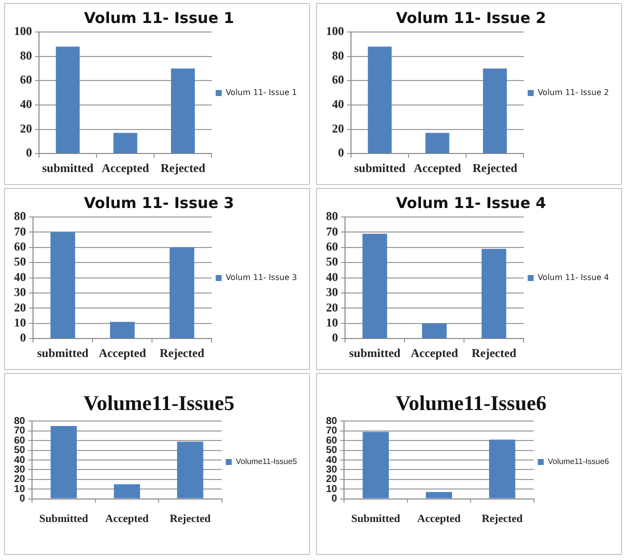 The width and height of the screenshot is (628, 560). I want to click on legend-label: Volum 11- Issue 4, so click(574, 277).